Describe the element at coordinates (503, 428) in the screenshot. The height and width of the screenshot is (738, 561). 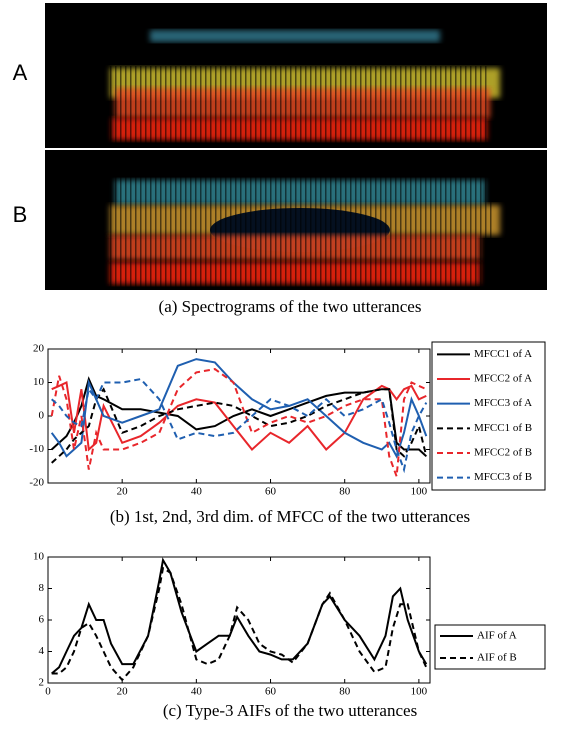
I see `legend-label: MFCC1 of B` at that location.